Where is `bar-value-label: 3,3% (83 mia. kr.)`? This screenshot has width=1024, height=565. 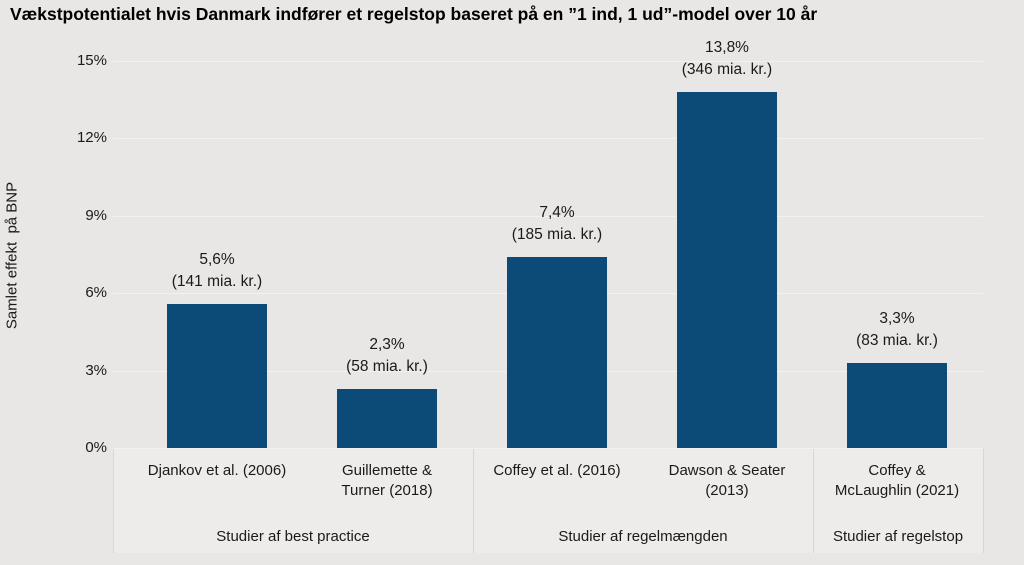
bar-value-label: 3,3% (83 mia. kr.) is located at coordinates (897, 330).